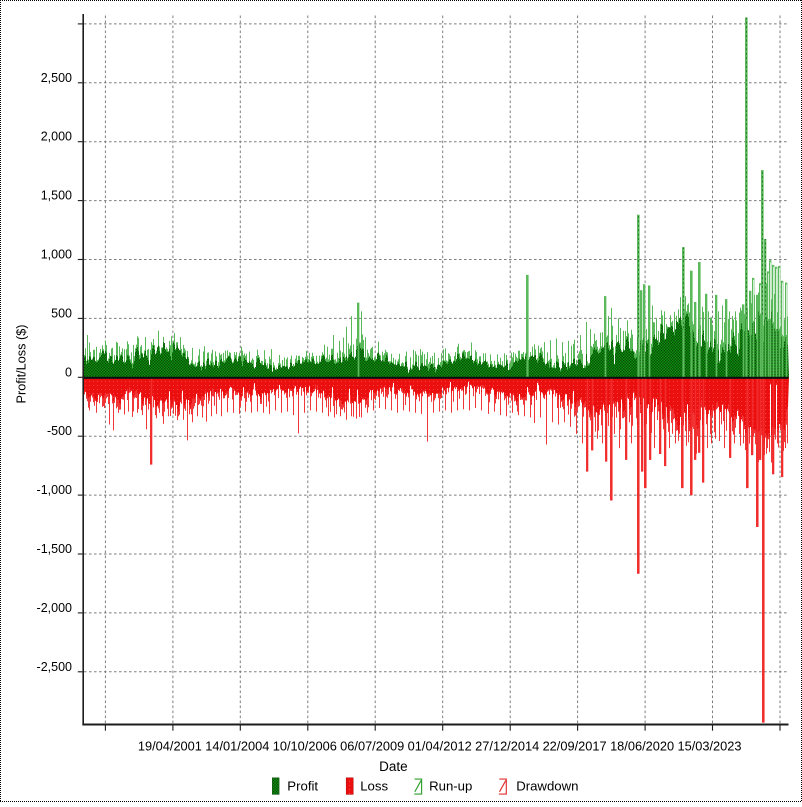  I want to click on svg-text: 15/03/2023, so click(709, 746).